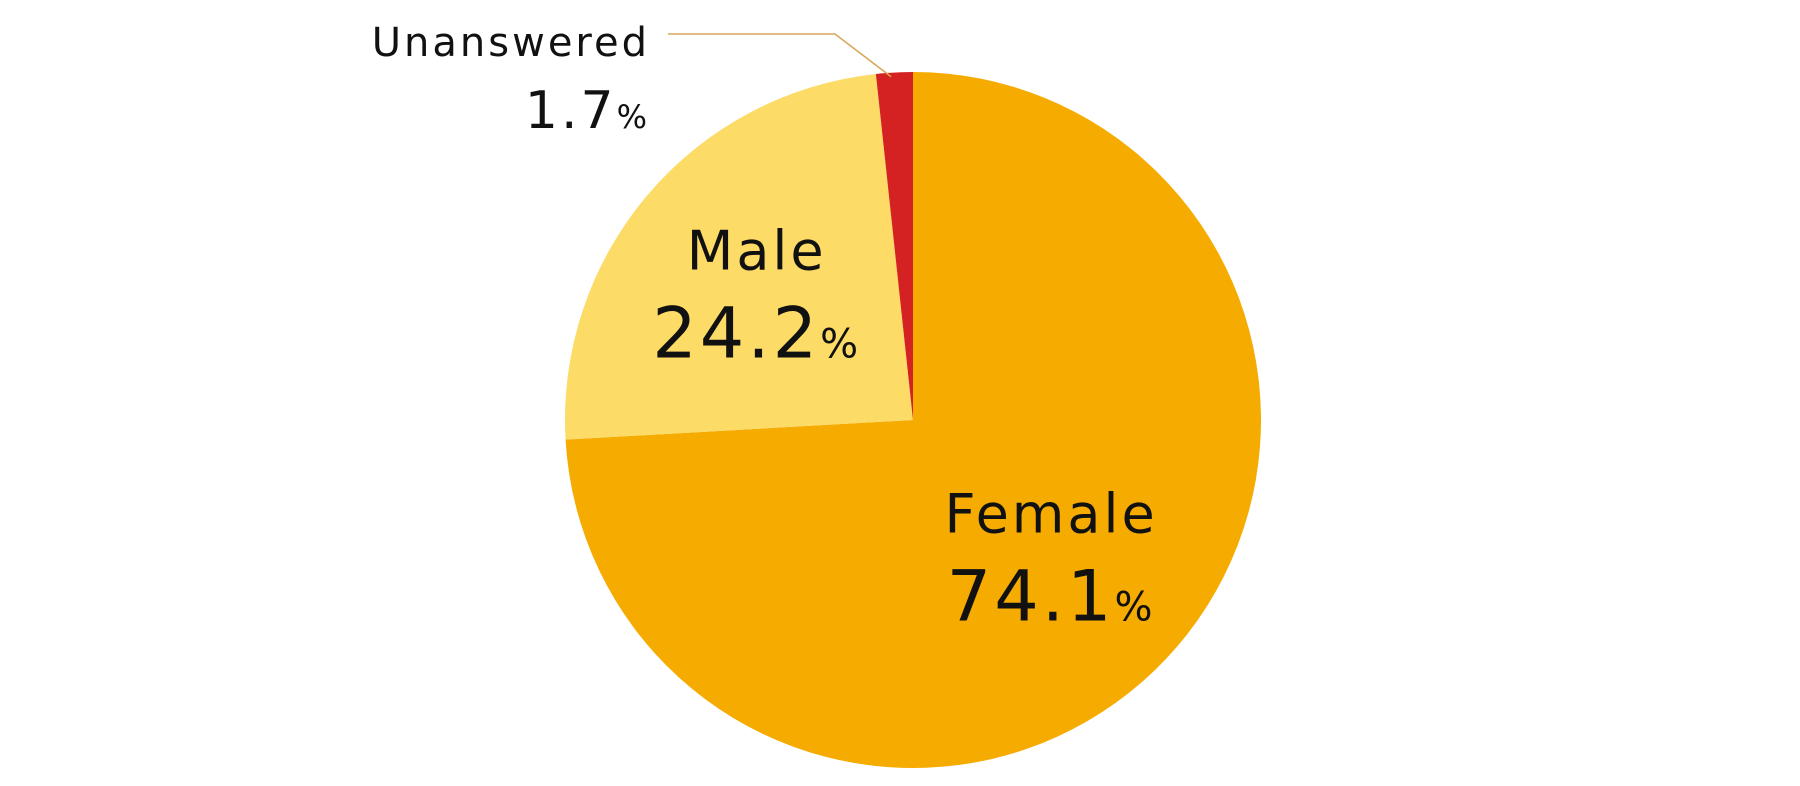 The image size is (1800, 786). Describe the element at coordinates (736, 333) in the screenshot. I see `value-male-number: 24.2` at that location.